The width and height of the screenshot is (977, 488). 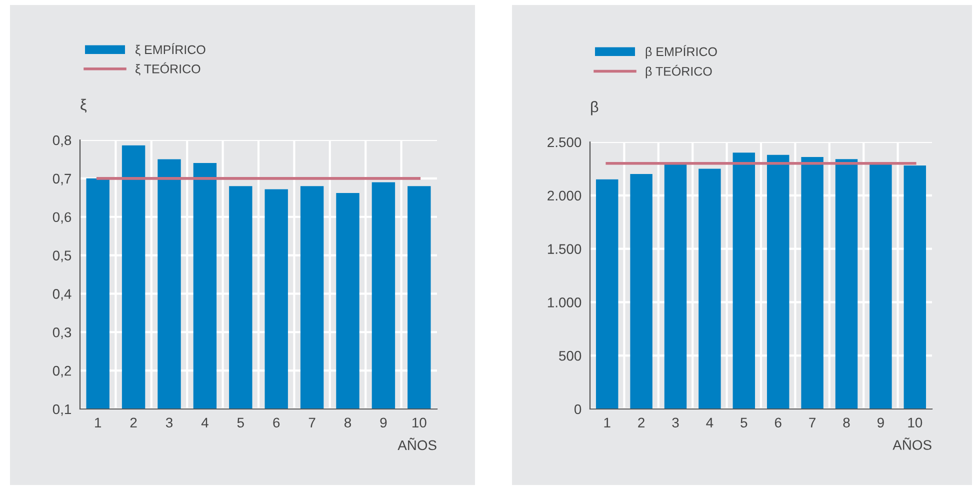 What do you see at coordinates (168, 69) in the screenshot?
I see `legend-label: ξ TEÓRICO` at bounding box center [168, 69].